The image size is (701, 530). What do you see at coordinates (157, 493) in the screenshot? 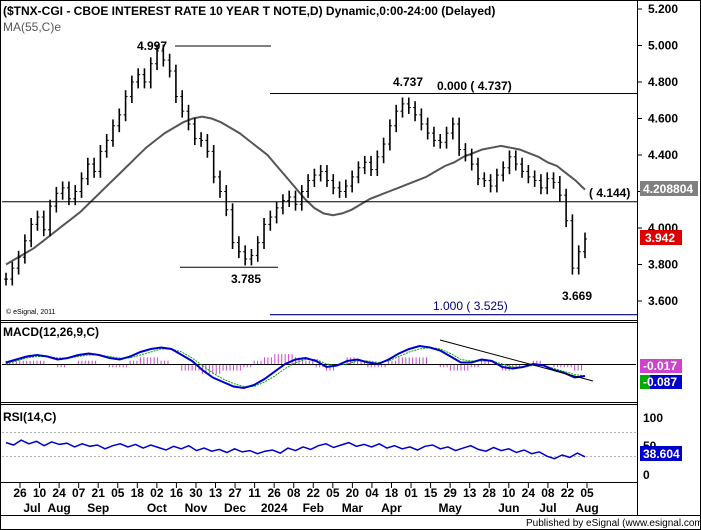
I see `day-label: 02` at bounding box center [157, 493].